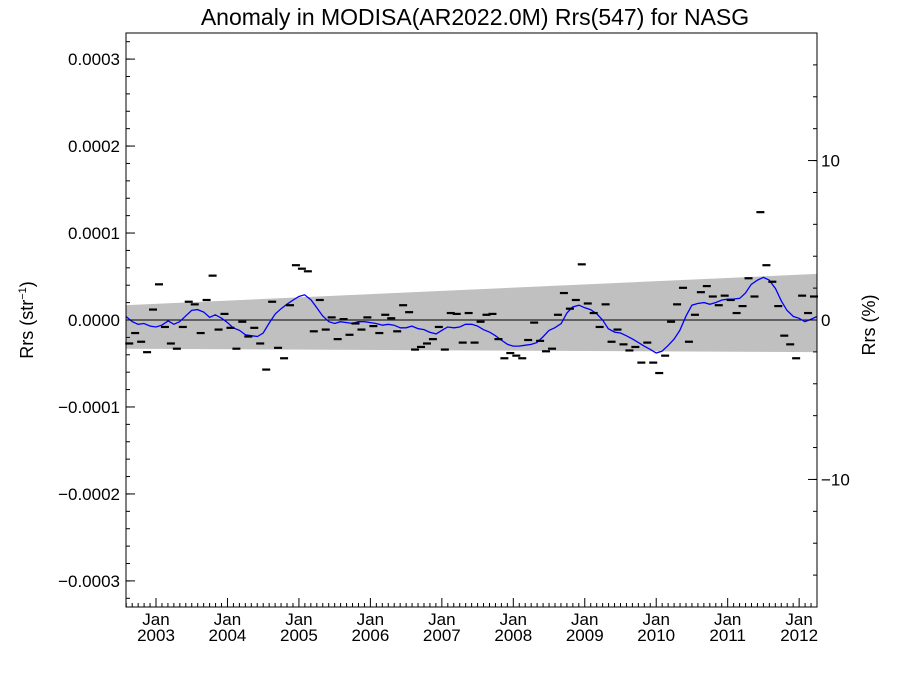 The image size is (900, 675). Describe the element at coordinates (799, 635) in the screenshot. I see `x-tick-year: 2012` at that location.